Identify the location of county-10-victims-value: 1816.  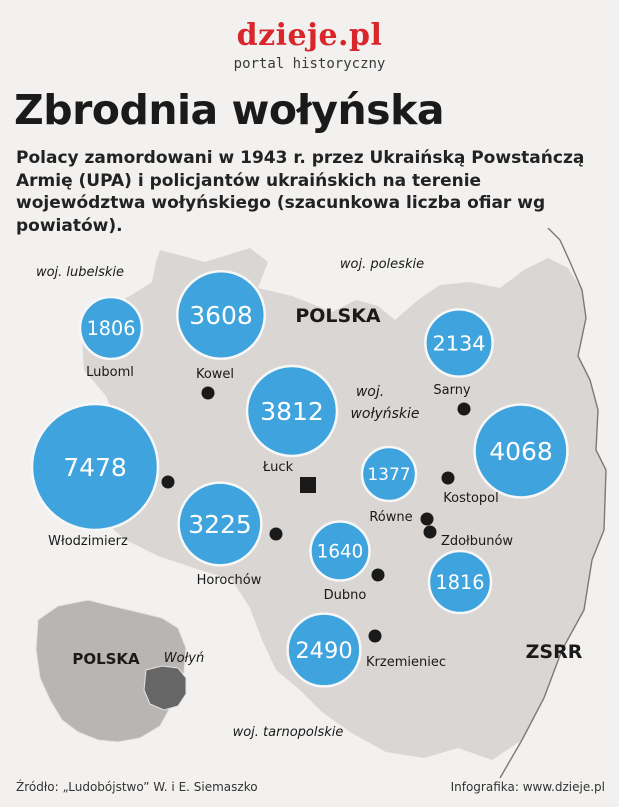
(460, 582).